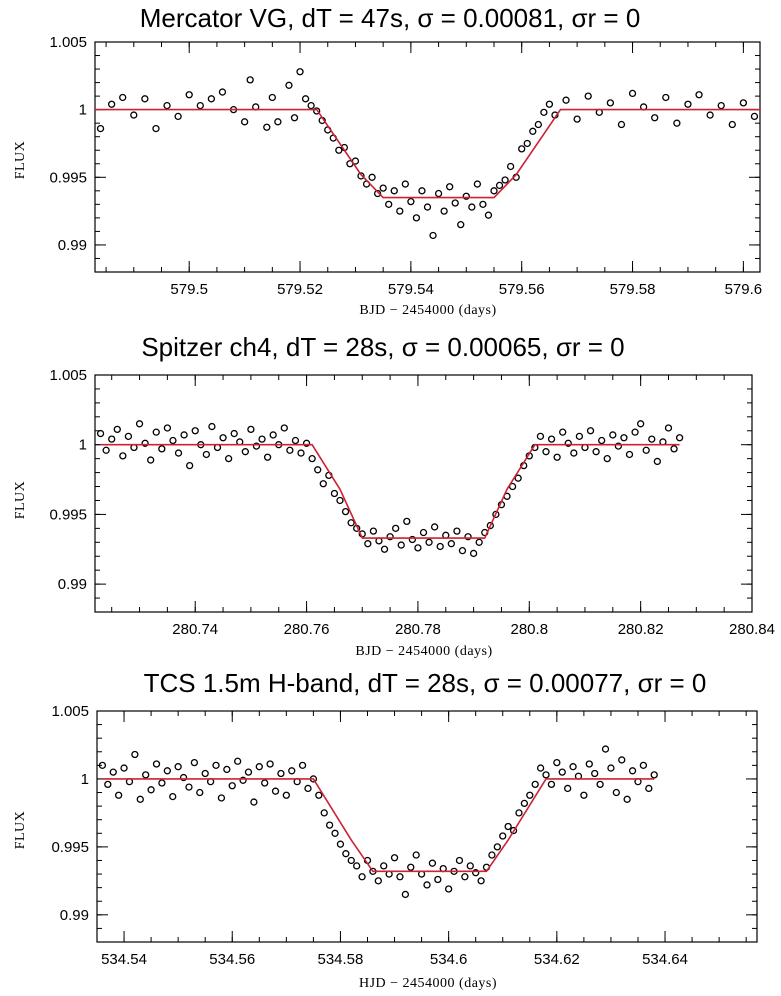  Describe the element at coordinates (427, 310) in the screenshot. I see `x-axis-label: BJD − 2454000 (days)` at that location.